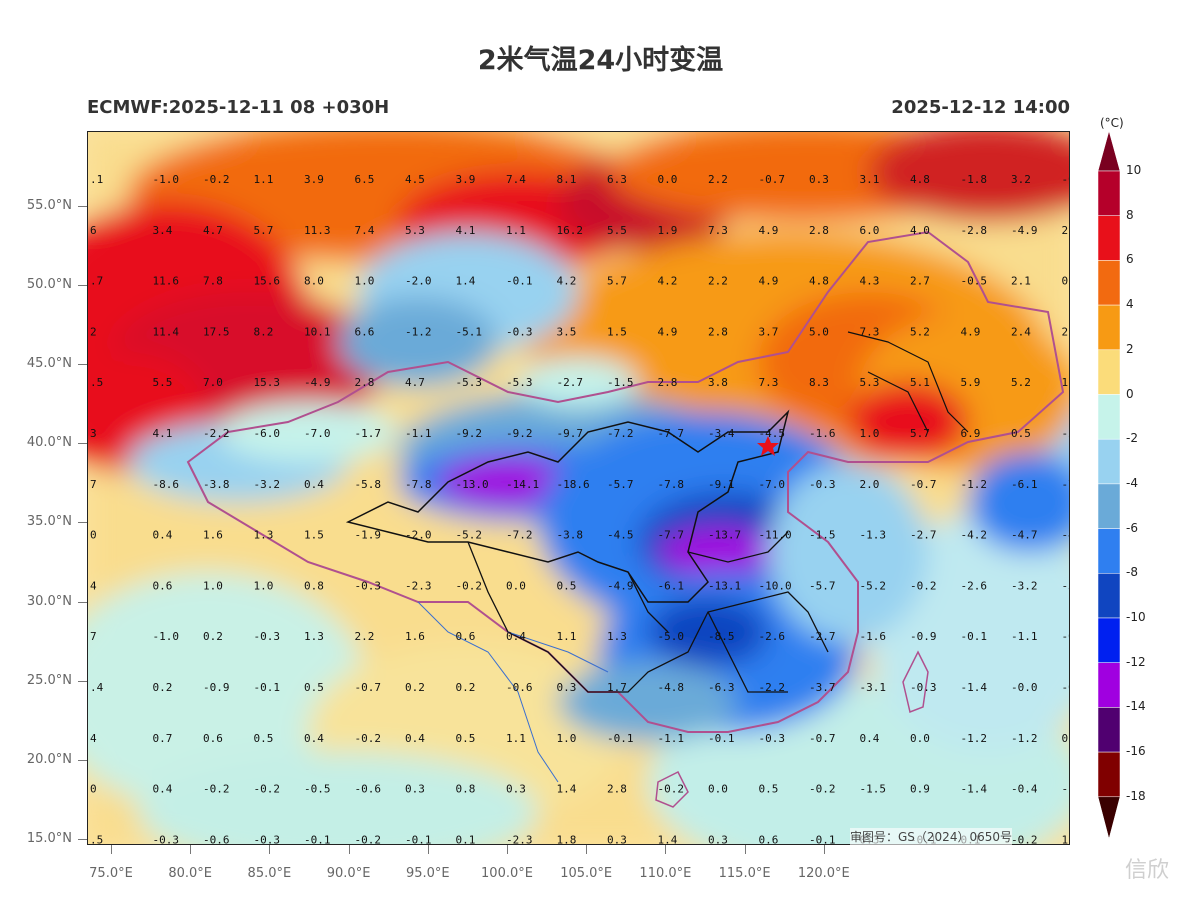 Image resolution: width=1201 pixels, height=900 pixels. I want to click on grid-value: 1.5, so click(314, 535).